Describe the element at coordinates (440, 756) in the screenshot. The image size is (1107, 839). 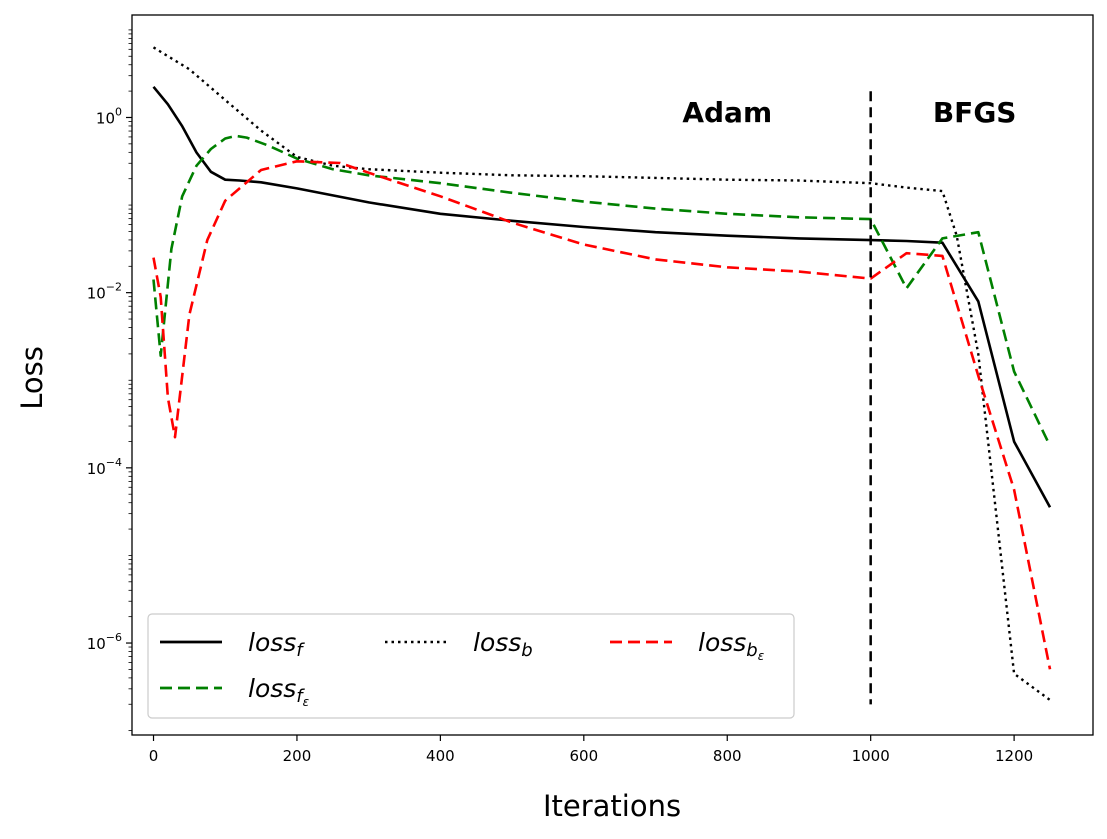
I see `x-tick-label: 400` at that location.